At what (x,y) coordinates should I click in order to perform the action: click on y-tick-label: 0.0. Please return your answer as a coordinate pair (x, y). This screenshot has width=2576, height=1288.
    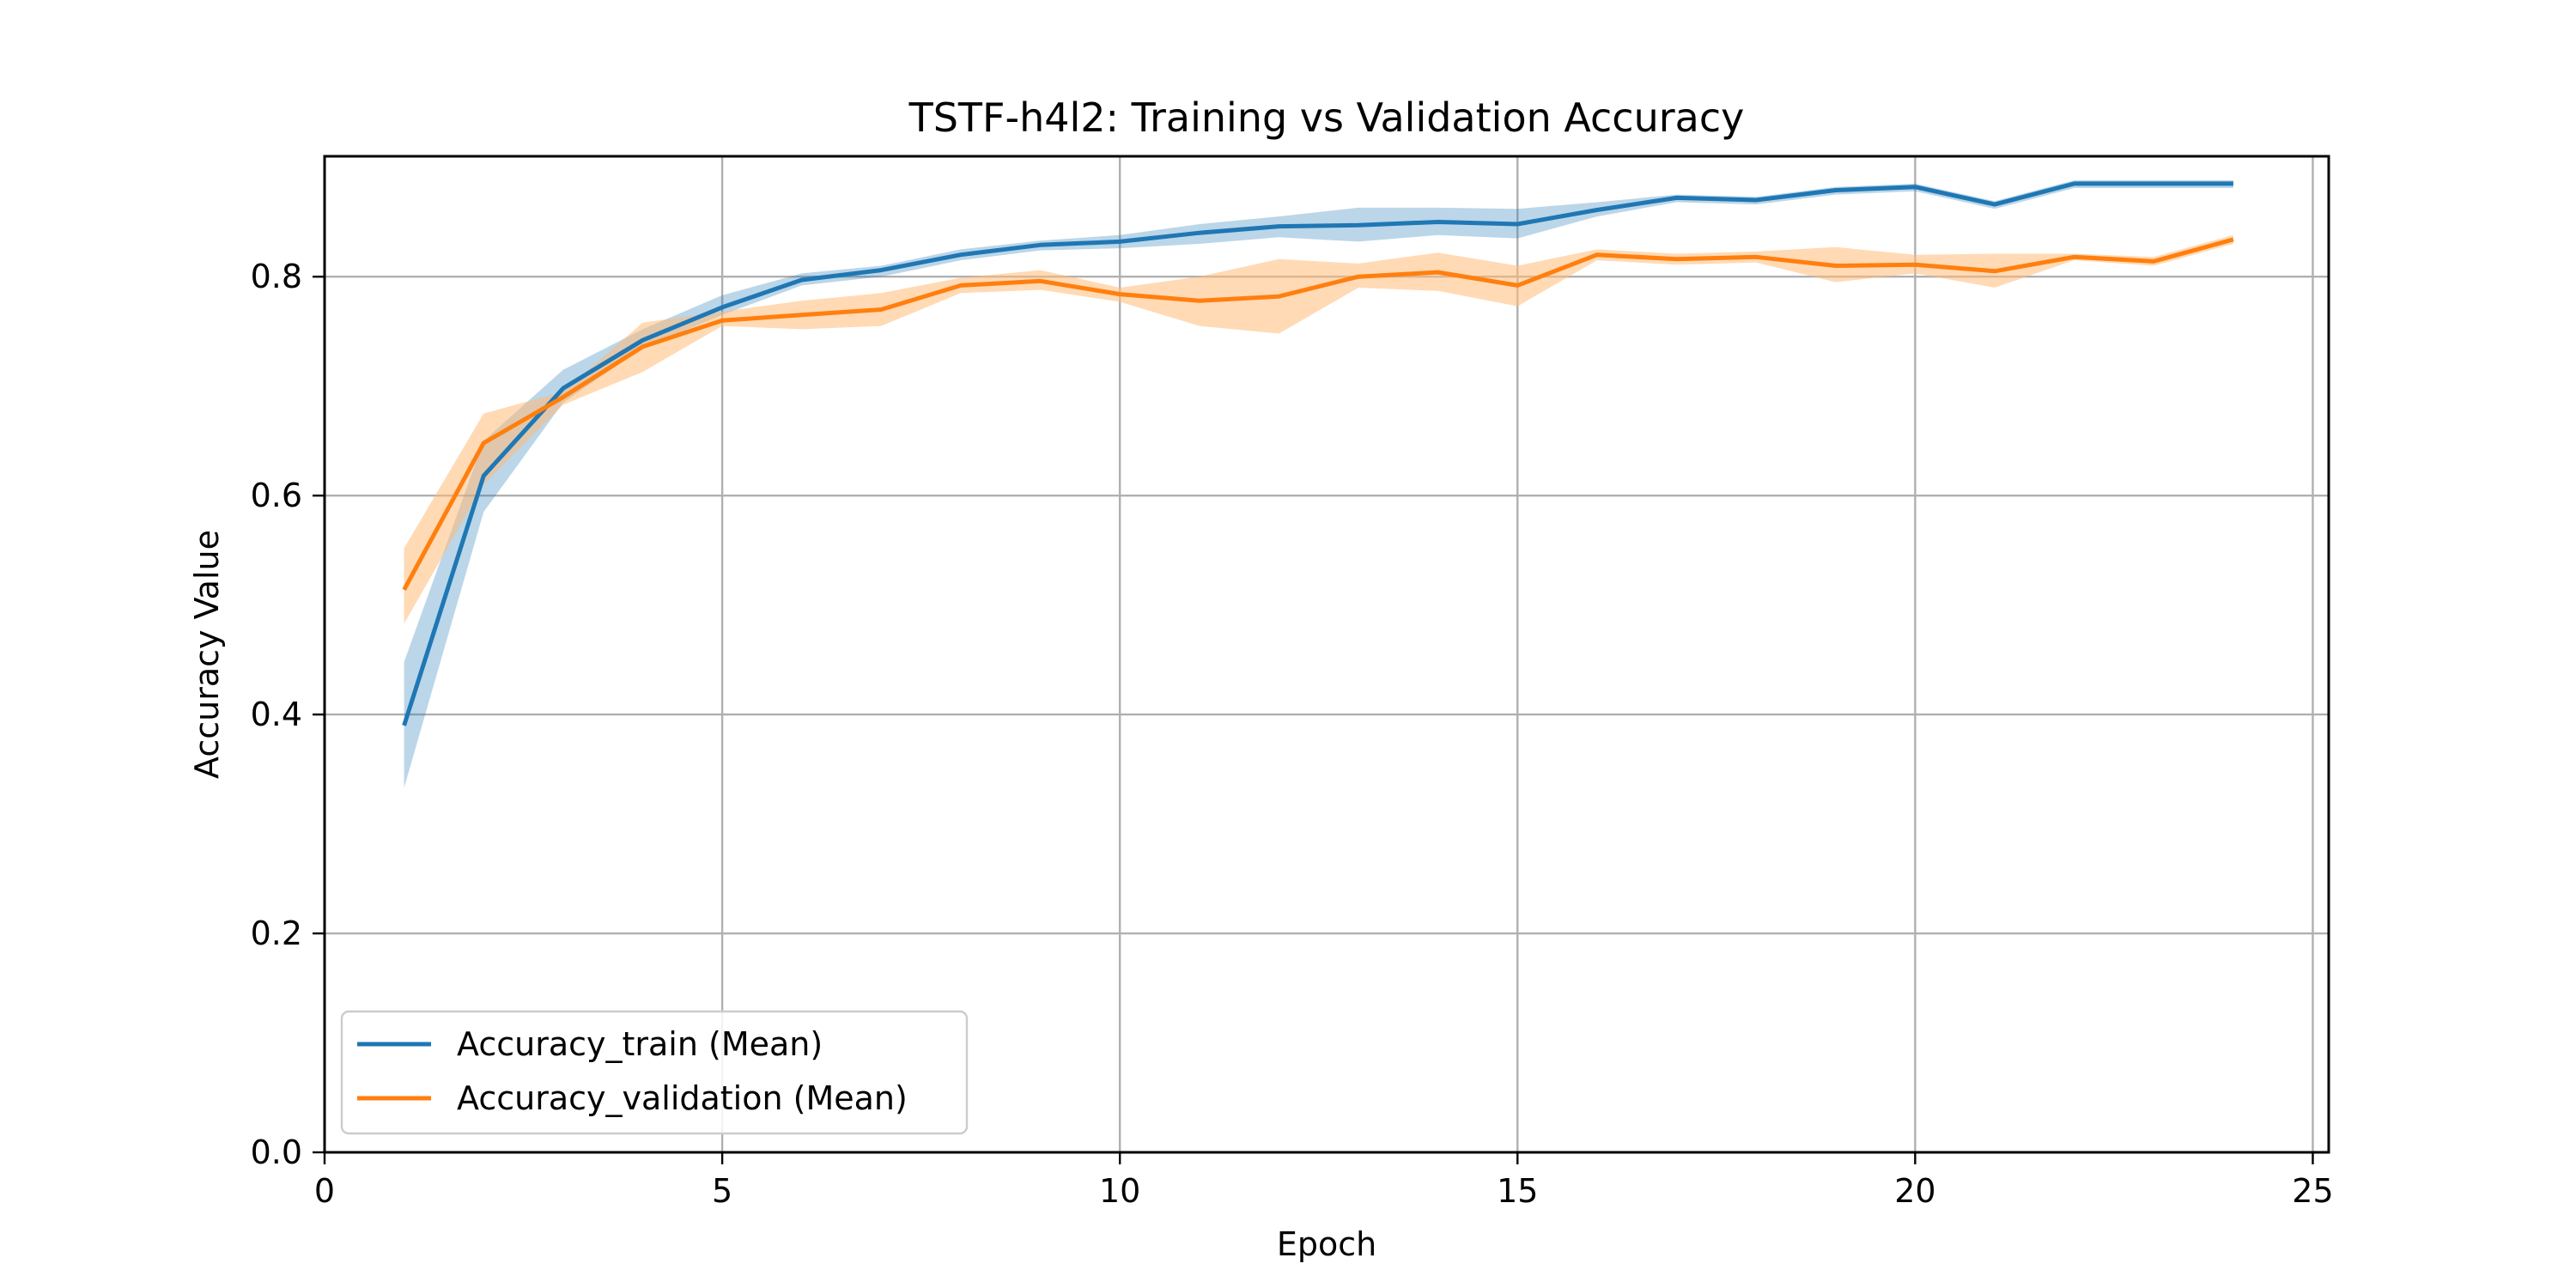
    Looking at the image, I should click on (276, 1152).